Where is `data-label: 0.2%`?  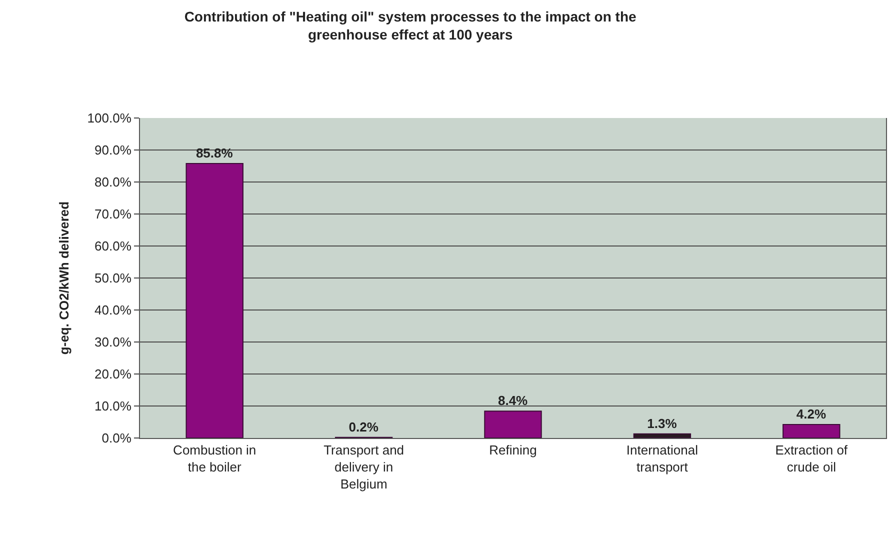 data-label: 0.2% is located at coordinates (363, 426).